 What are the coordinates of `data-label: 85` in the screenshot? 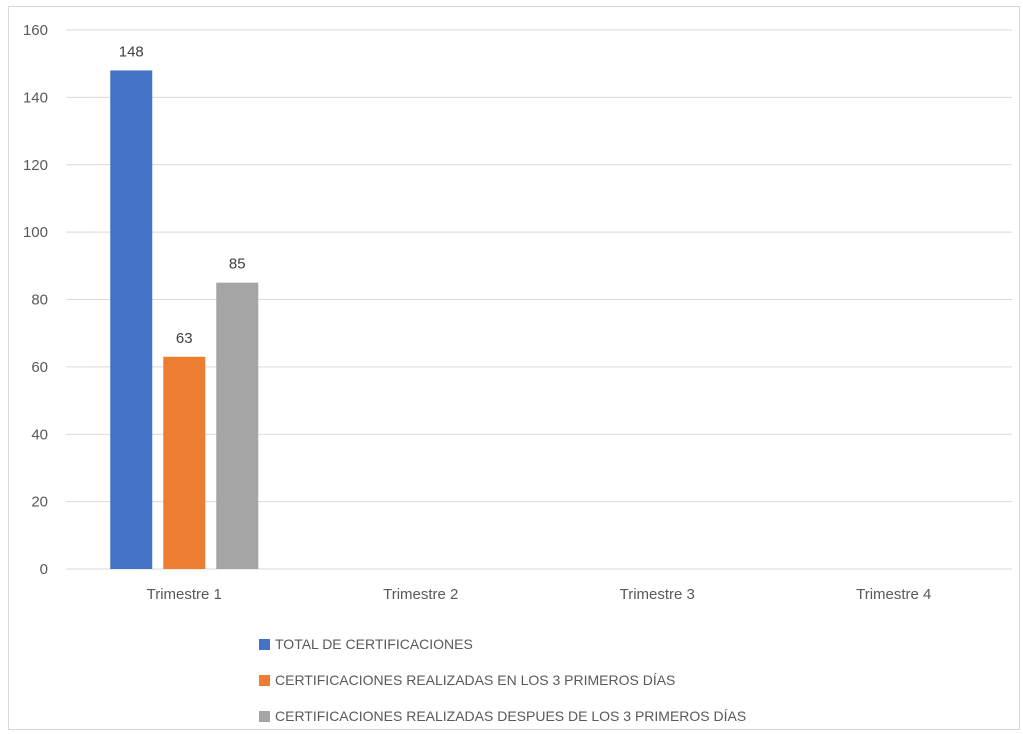 It's located at (237, 264).